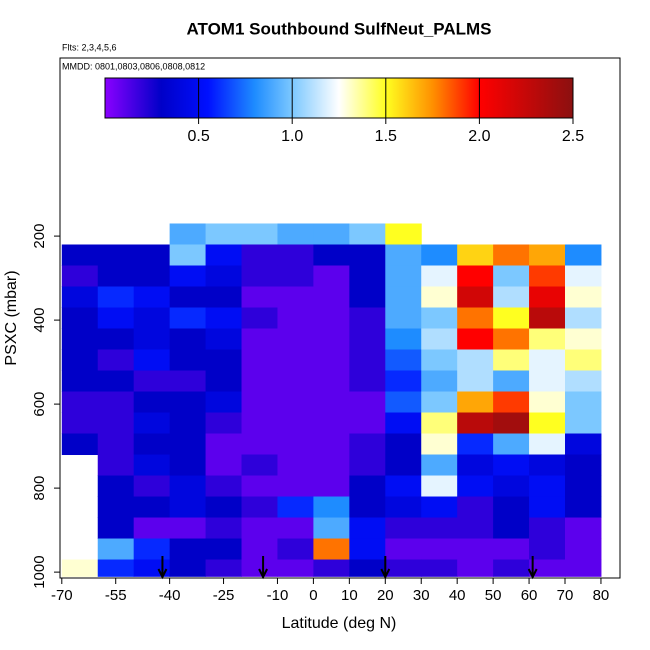 This screenshot has height=650, width=650. I want to click on x-axis-label: Latitude (deg N), so click(339, 623).